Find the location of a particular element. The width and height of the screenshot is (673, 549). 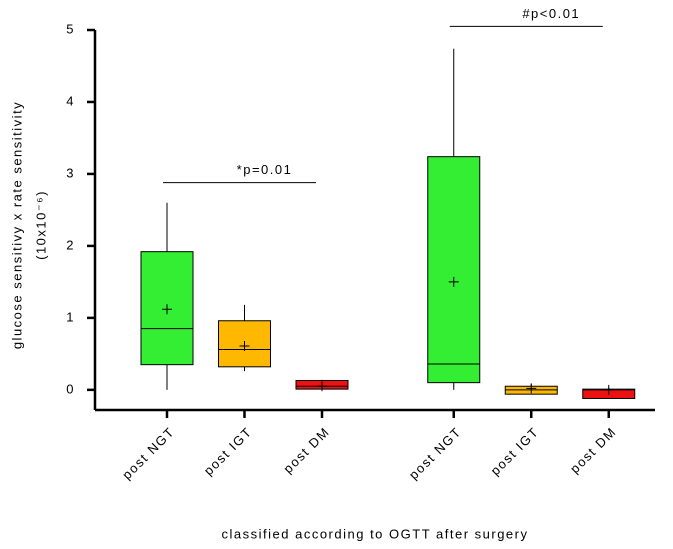

y-axis-label: glucose sensitivy x rate sensitivity is located at coordinates (16, 225).